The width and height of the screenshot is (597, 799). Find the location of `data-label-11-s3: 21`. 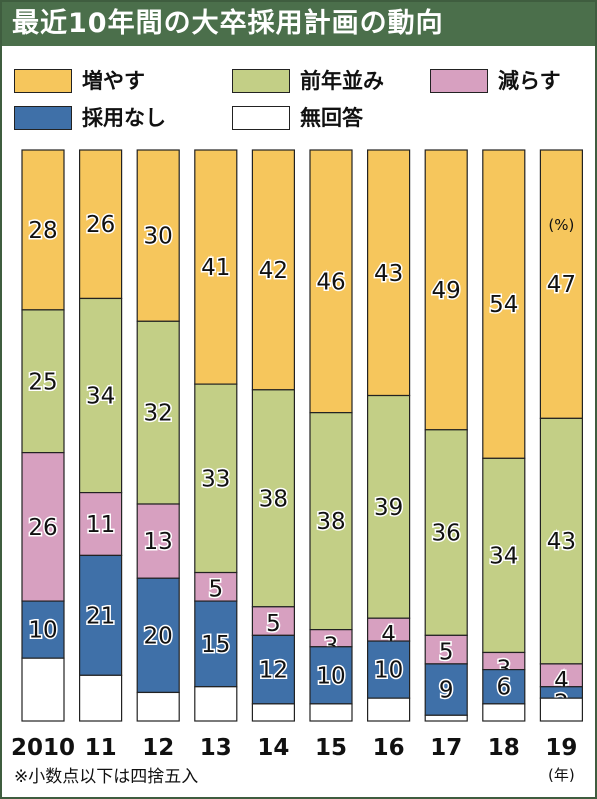

data-label-11-s3: 21 is located at coordinates (100, 616).